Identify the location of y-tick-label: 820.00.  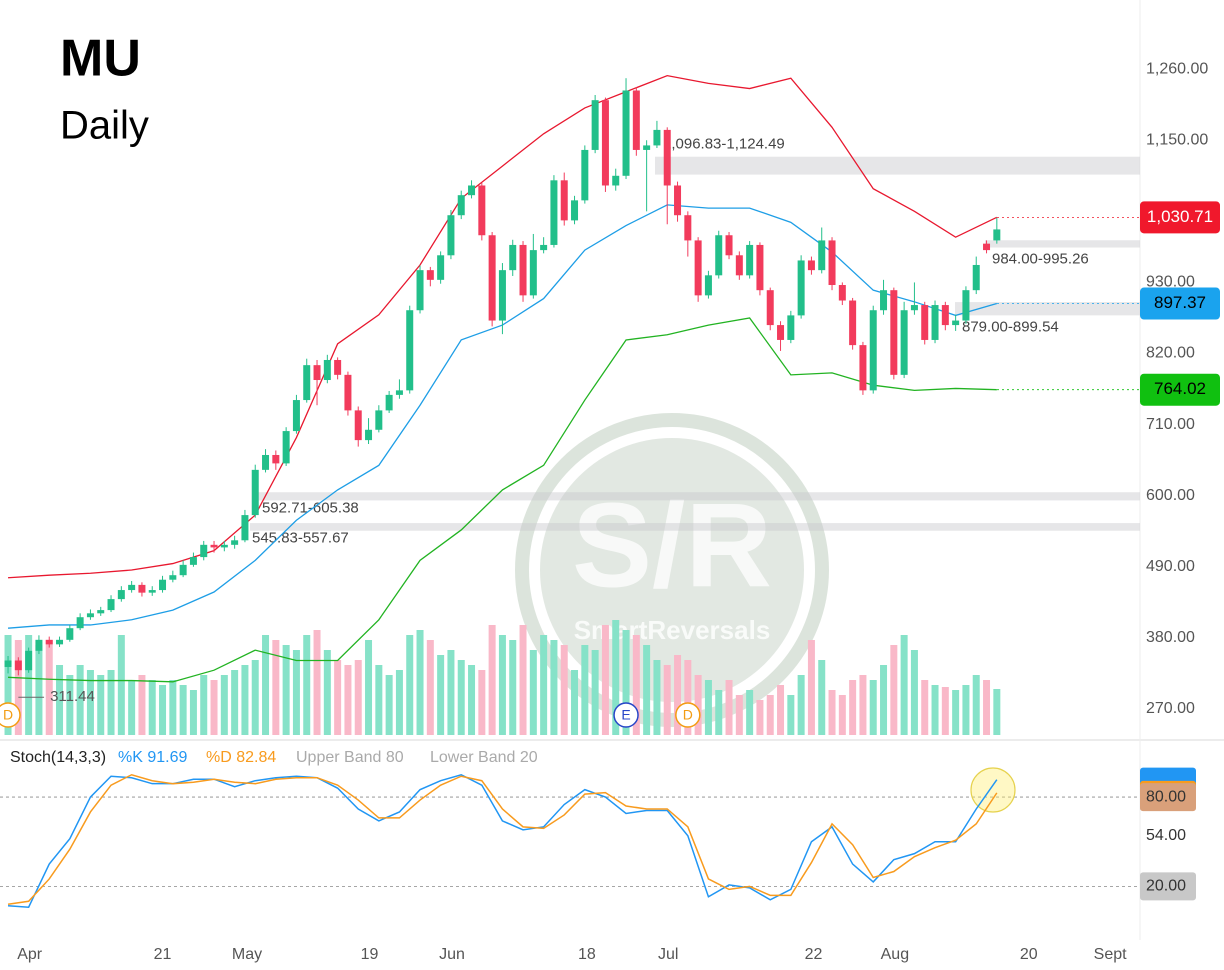
(1170, 353).